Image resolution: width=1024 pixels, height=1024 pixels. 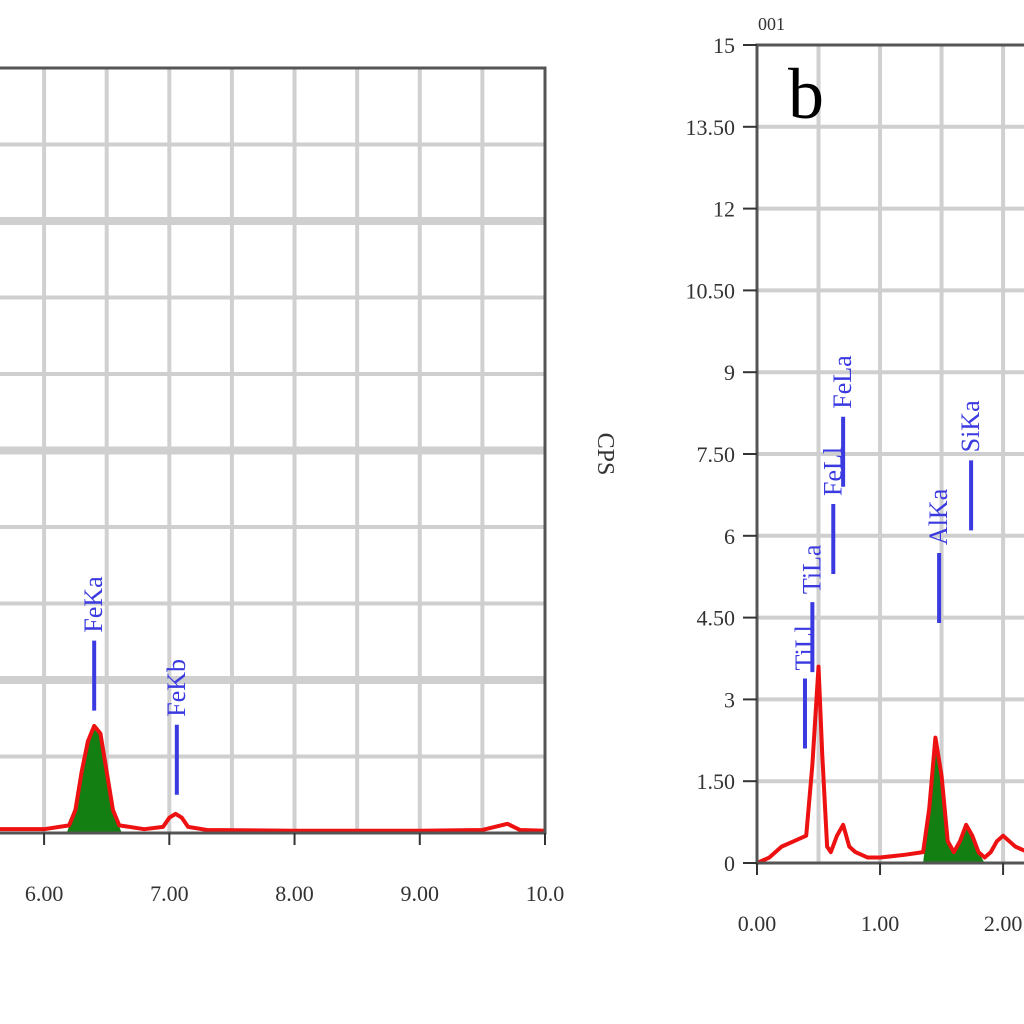 I want to click on y-tick-label: 6, so click(x=729, y=536).